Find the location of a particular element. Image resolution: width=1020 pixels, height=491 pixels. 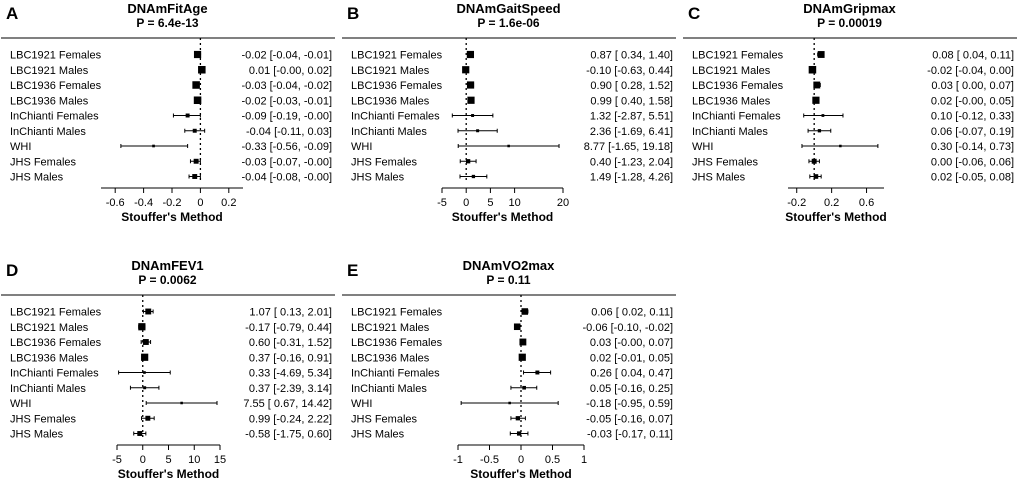

panel-title: DNAmGripmax is located at coordinates (849, 8).